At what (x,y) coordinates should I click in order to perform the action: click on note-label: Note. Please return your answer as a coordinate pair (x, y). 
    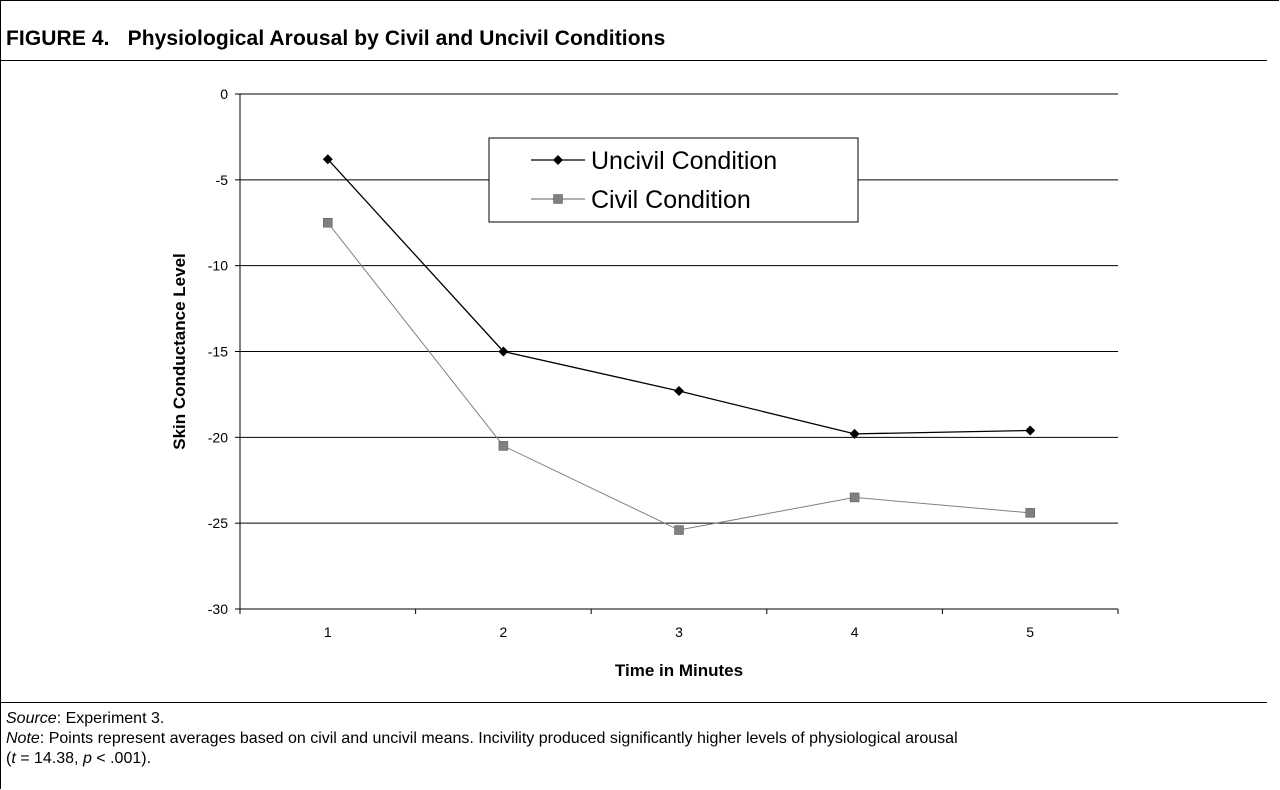
    Looking at the image, I should click on (23, 738).